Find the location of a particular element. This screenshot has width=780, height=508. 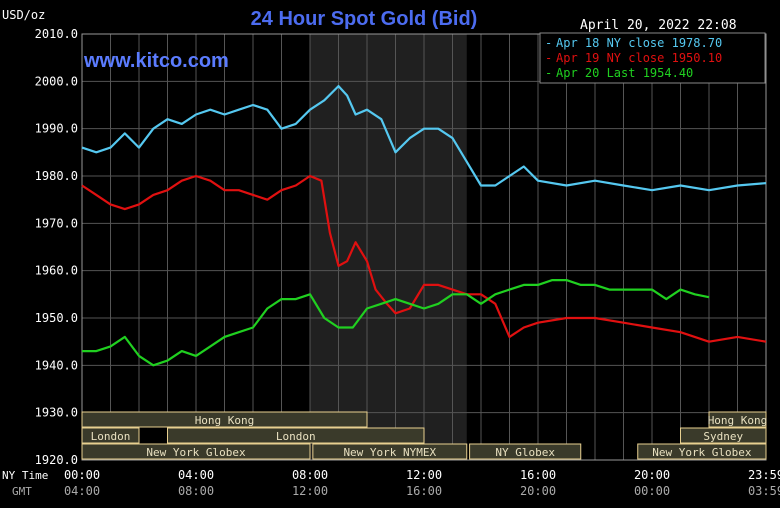

y-tick-label: 1950.0 is located at coordinates (56, 318).